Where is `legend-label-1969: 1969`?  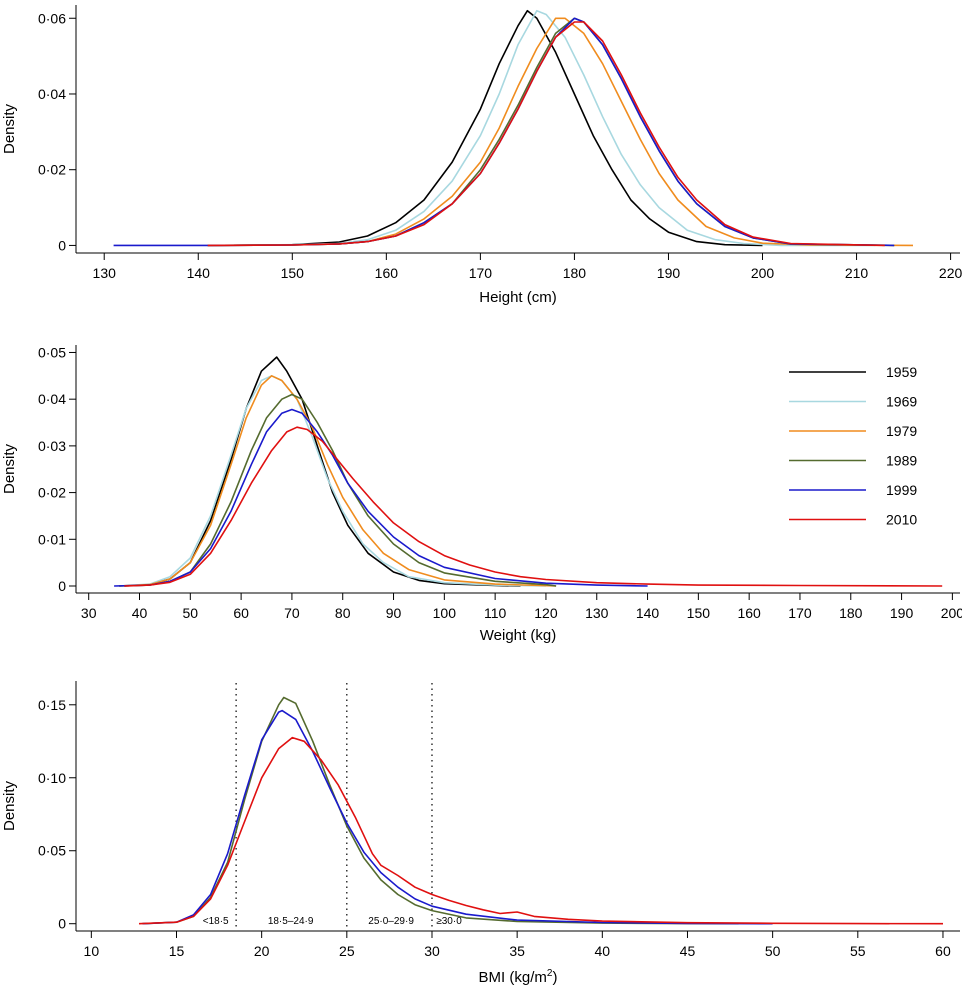 legend-label-1969: 1969 is located at coordinates (901, 402).